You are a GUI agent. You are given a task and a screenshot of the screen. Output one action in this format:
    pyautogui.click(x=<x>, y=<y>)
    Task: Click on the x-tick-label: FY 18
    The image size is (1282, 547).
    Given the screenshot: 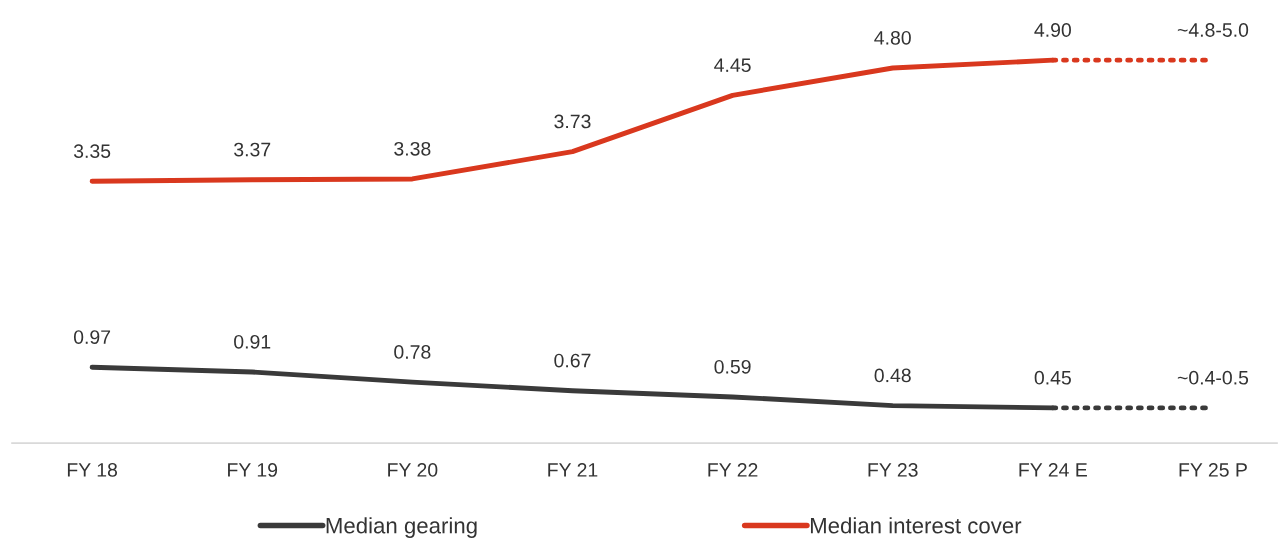 What is the action you would take?
    pyautogui.click(x=92, y=470)
    